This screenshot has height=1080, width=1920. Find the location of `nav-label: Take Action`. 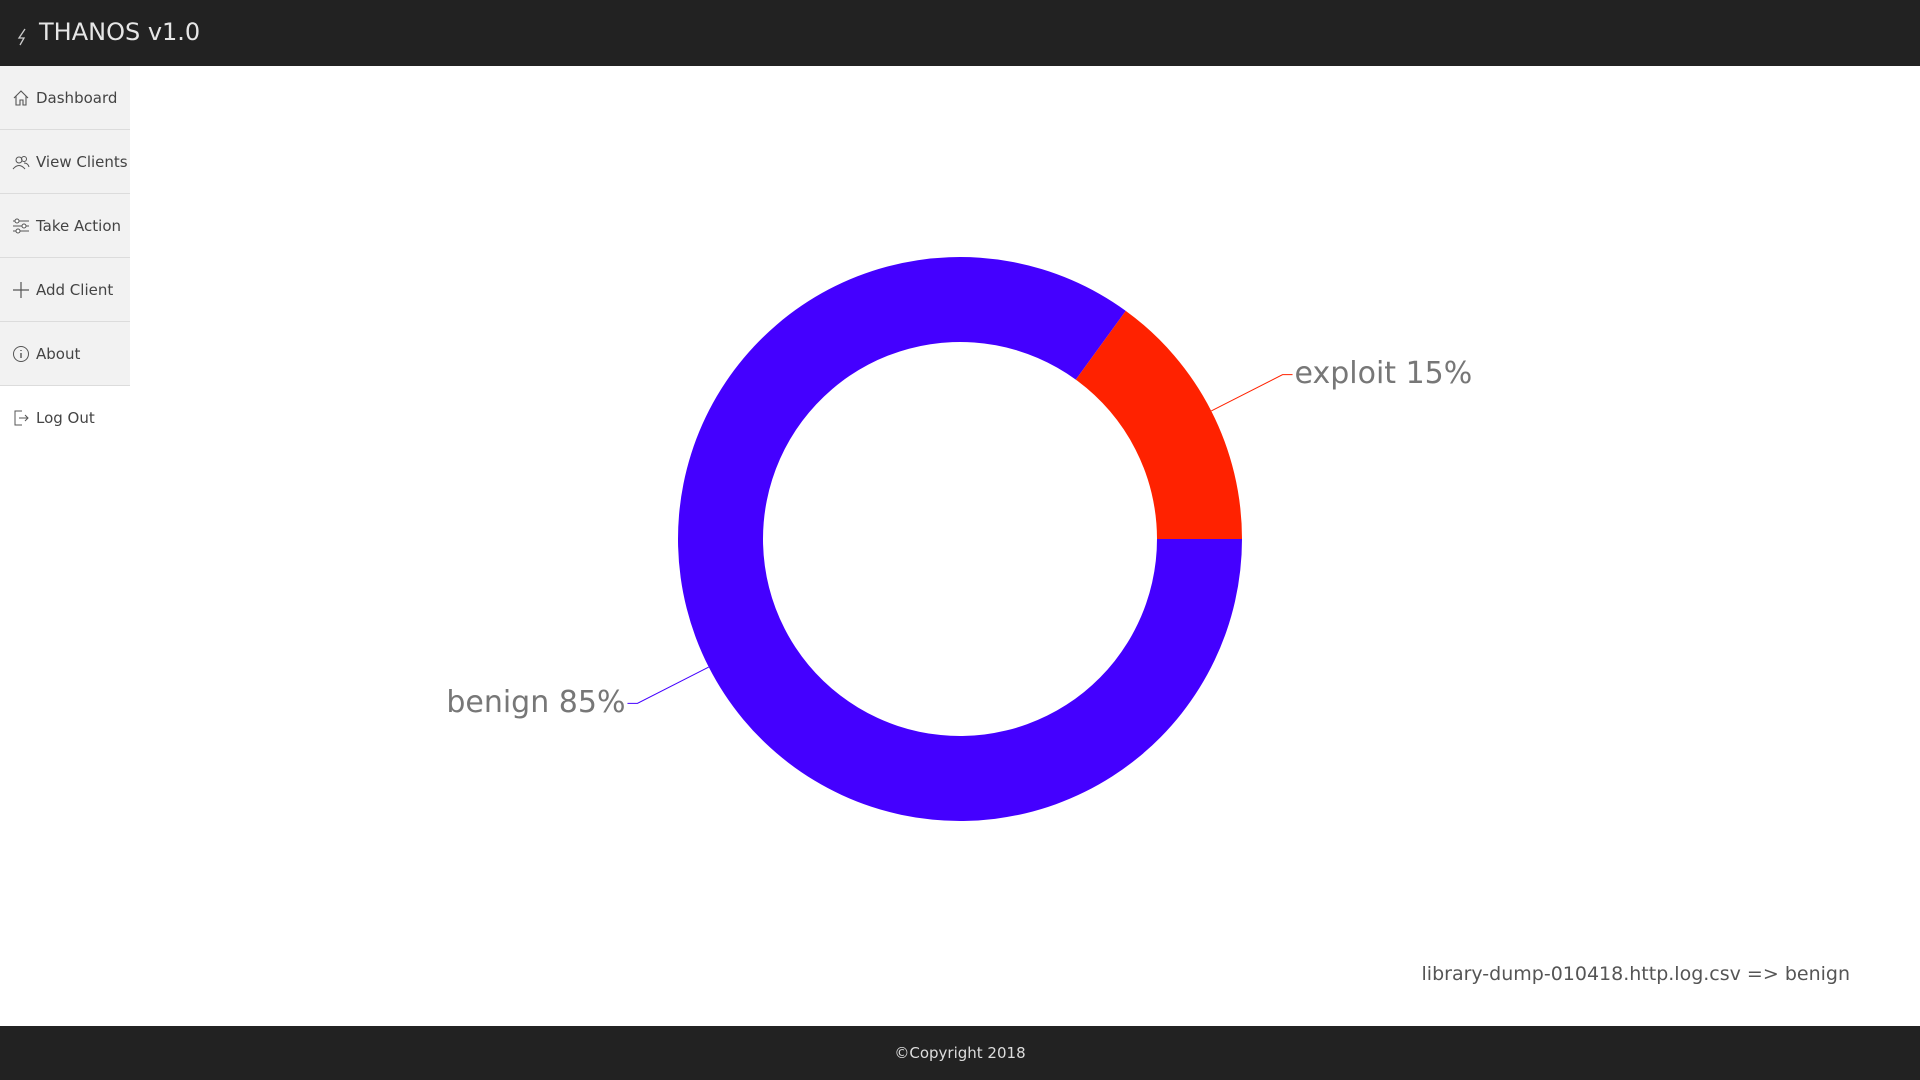

nav-label: Take Action is located at coordinates (78, 225).